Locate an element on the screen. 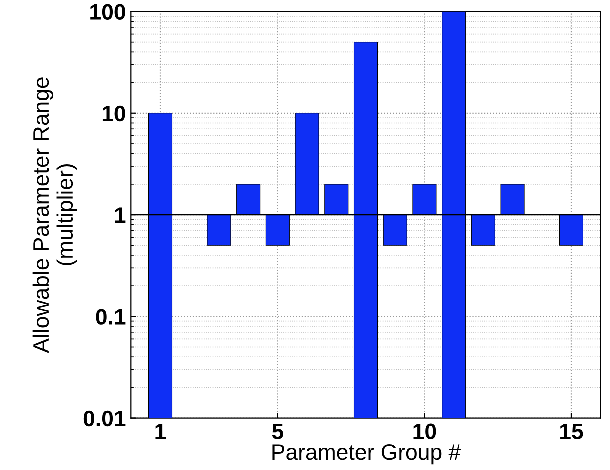 The width and height of the screenshot is (610, 470). y-tick-label: 100 is located at coordinates (108, 12).